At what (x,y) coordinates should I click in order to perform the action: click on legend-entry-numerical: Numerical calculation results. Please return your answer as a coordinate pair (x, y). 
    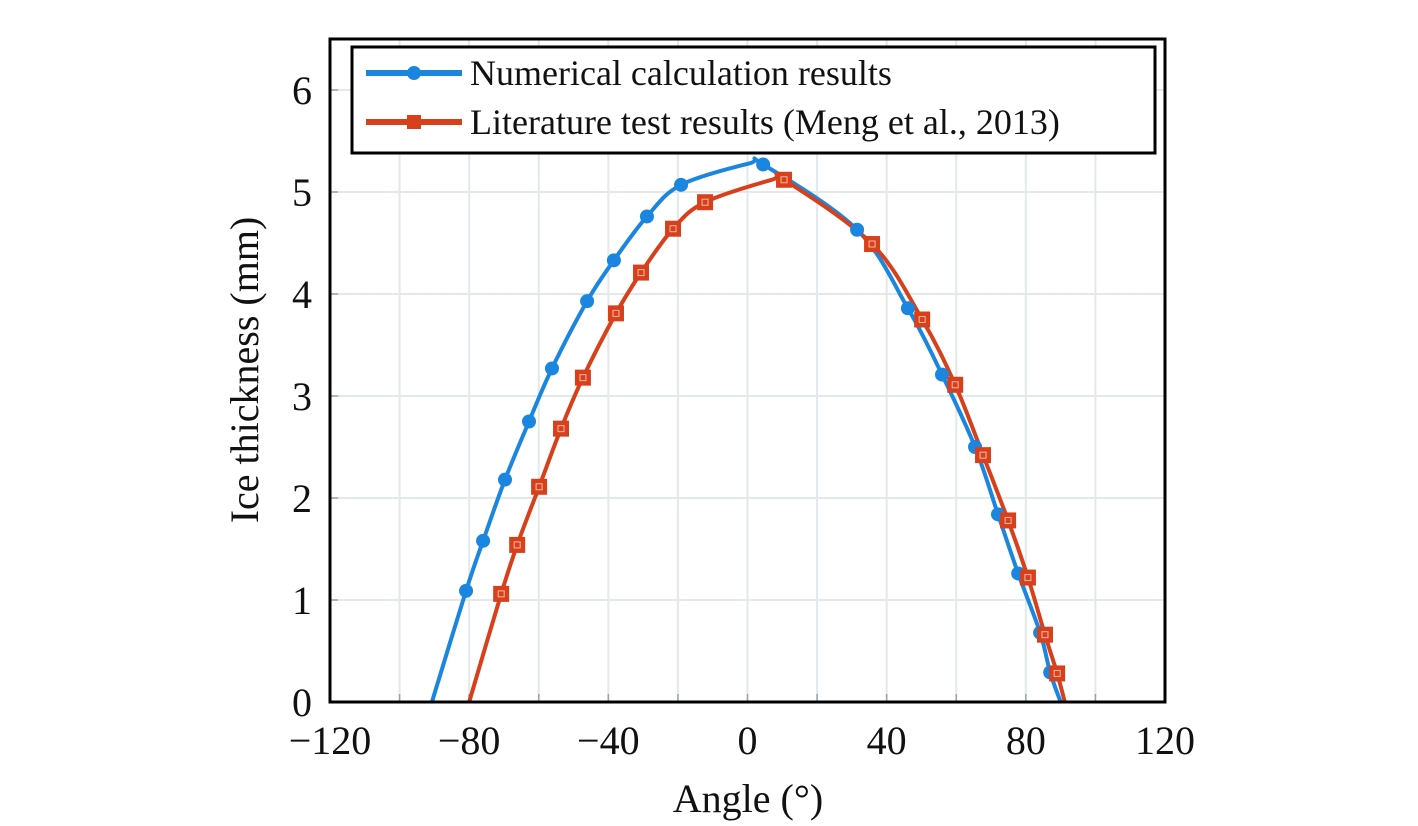
    Looking at the image, I should click on (629, 73).